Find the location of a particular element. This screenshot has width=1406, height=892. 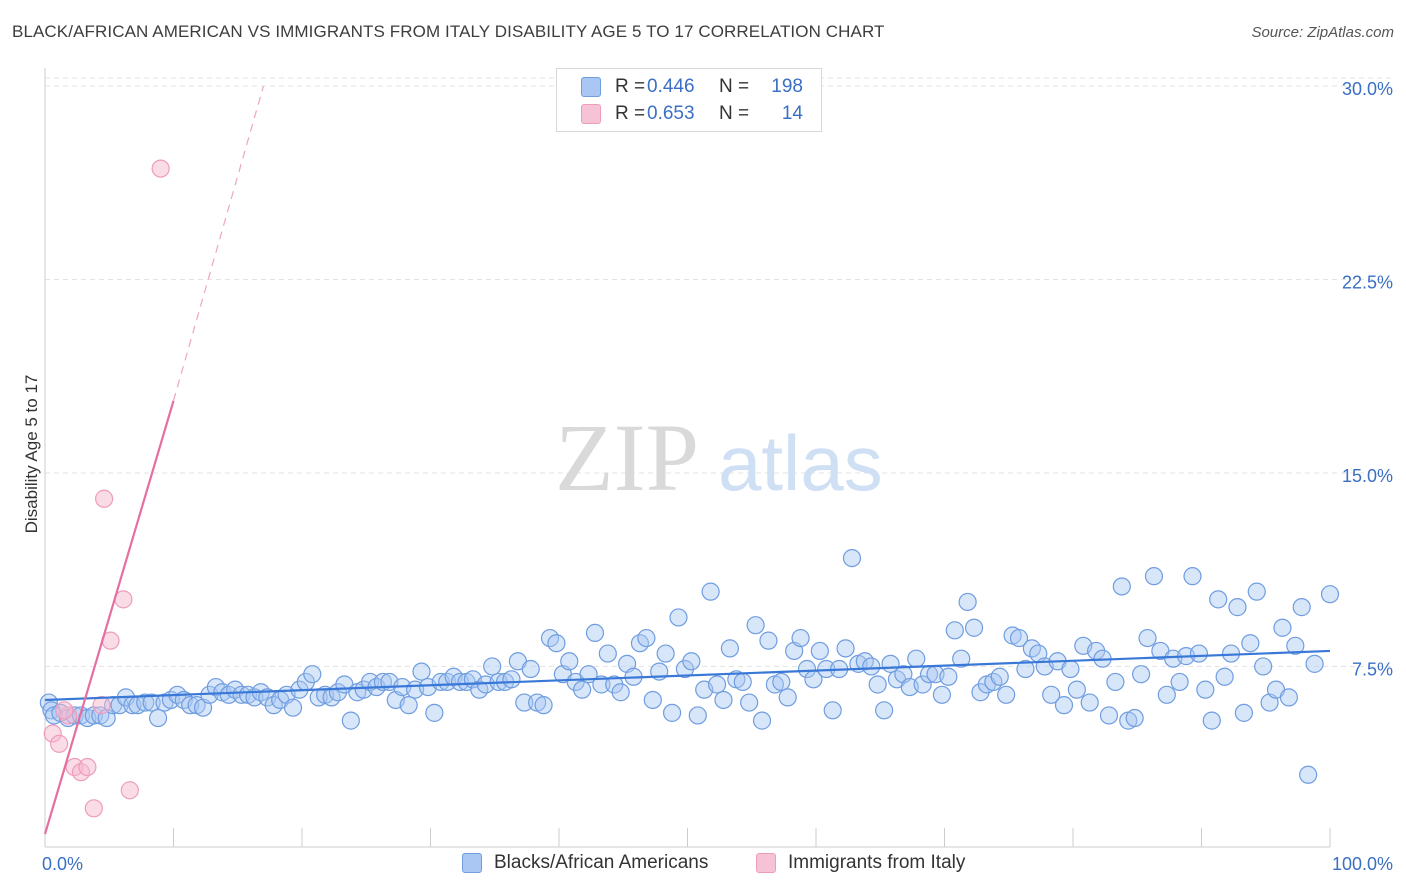

x-tick-label: 100.0% is located at coordinates (1362, 864).